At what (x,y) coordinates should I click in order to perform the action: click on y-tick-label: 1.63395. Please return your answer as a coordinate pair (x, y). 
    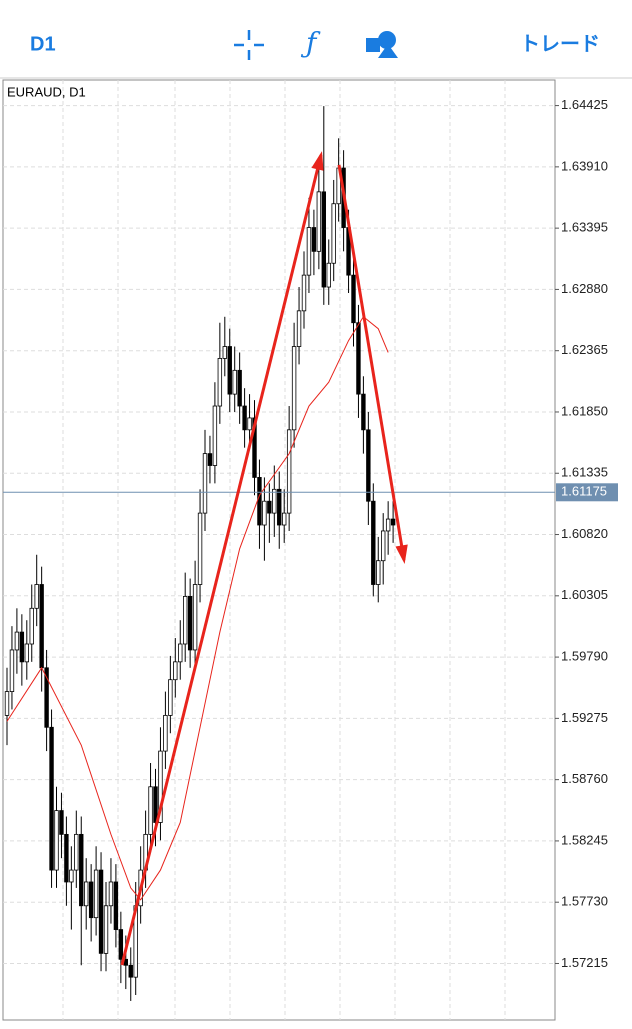
    Looking at the image, I should click on (584, 227).